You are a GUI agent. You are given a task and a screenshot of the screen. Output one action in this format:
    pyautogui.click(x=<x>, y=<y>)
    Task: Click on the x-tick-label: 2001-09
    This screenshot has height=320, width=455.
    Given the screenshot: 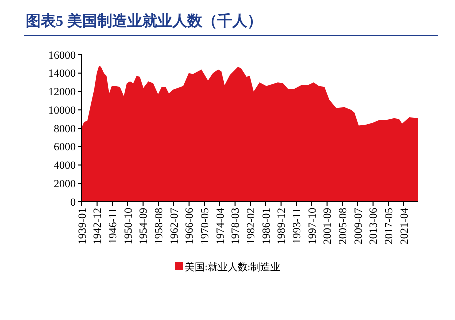 What is the action you would take?
    pyautogui.click(x=328, y=226)
    